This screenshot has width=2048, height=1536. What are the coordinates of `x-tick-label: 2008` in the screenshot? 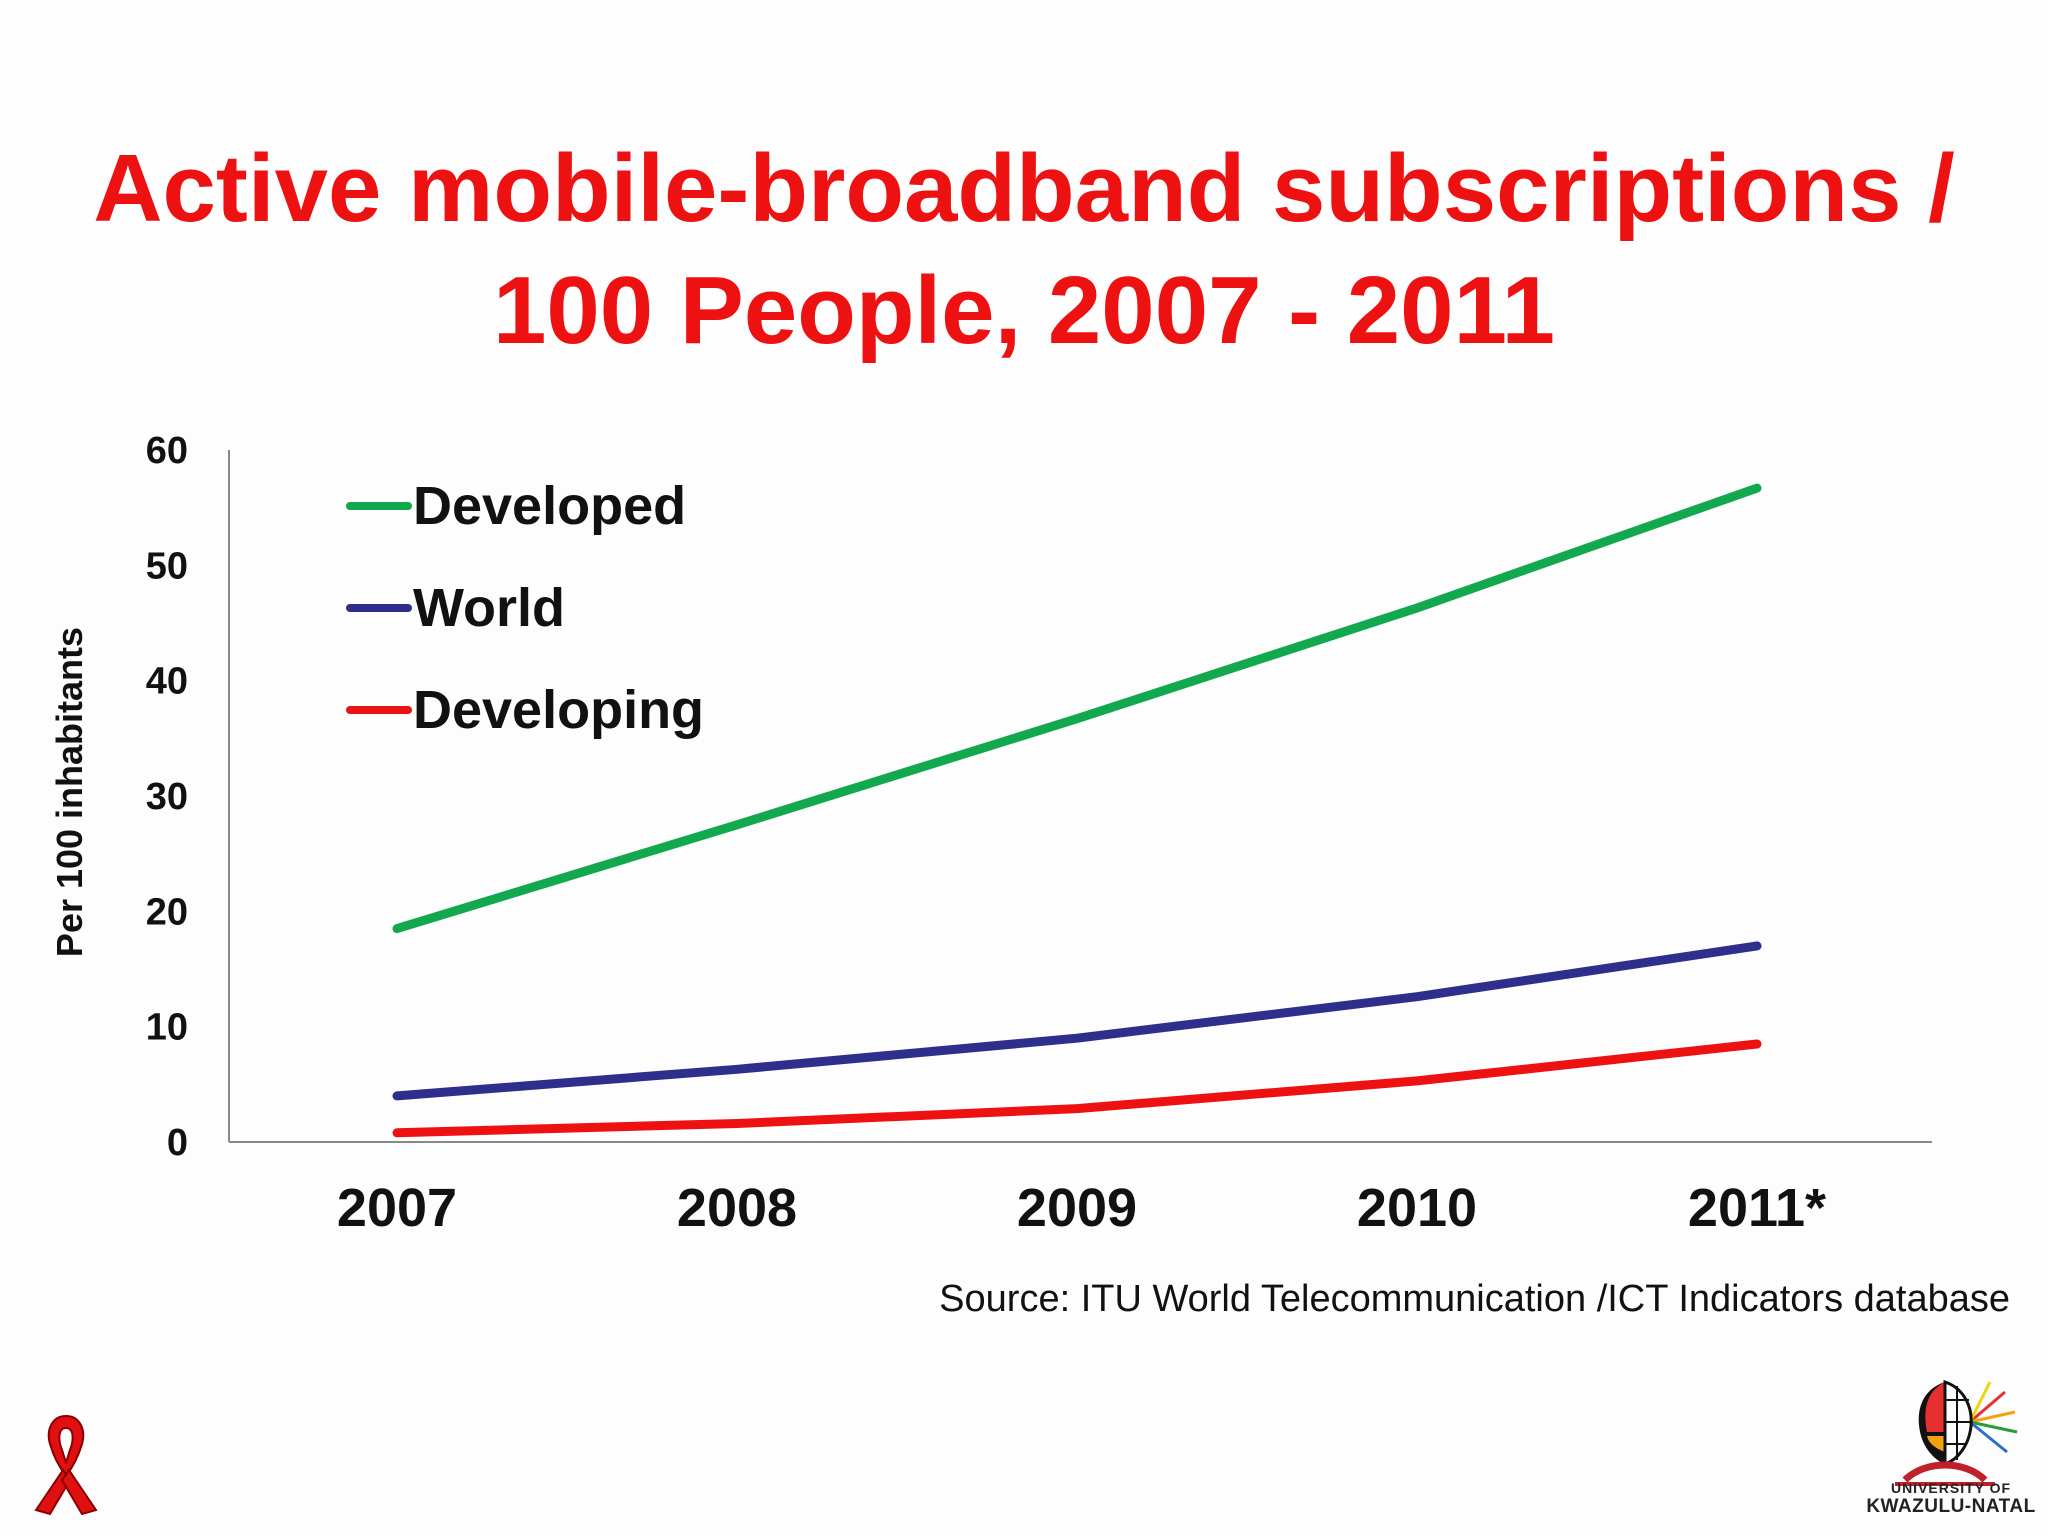 It's located at (737, 1208).